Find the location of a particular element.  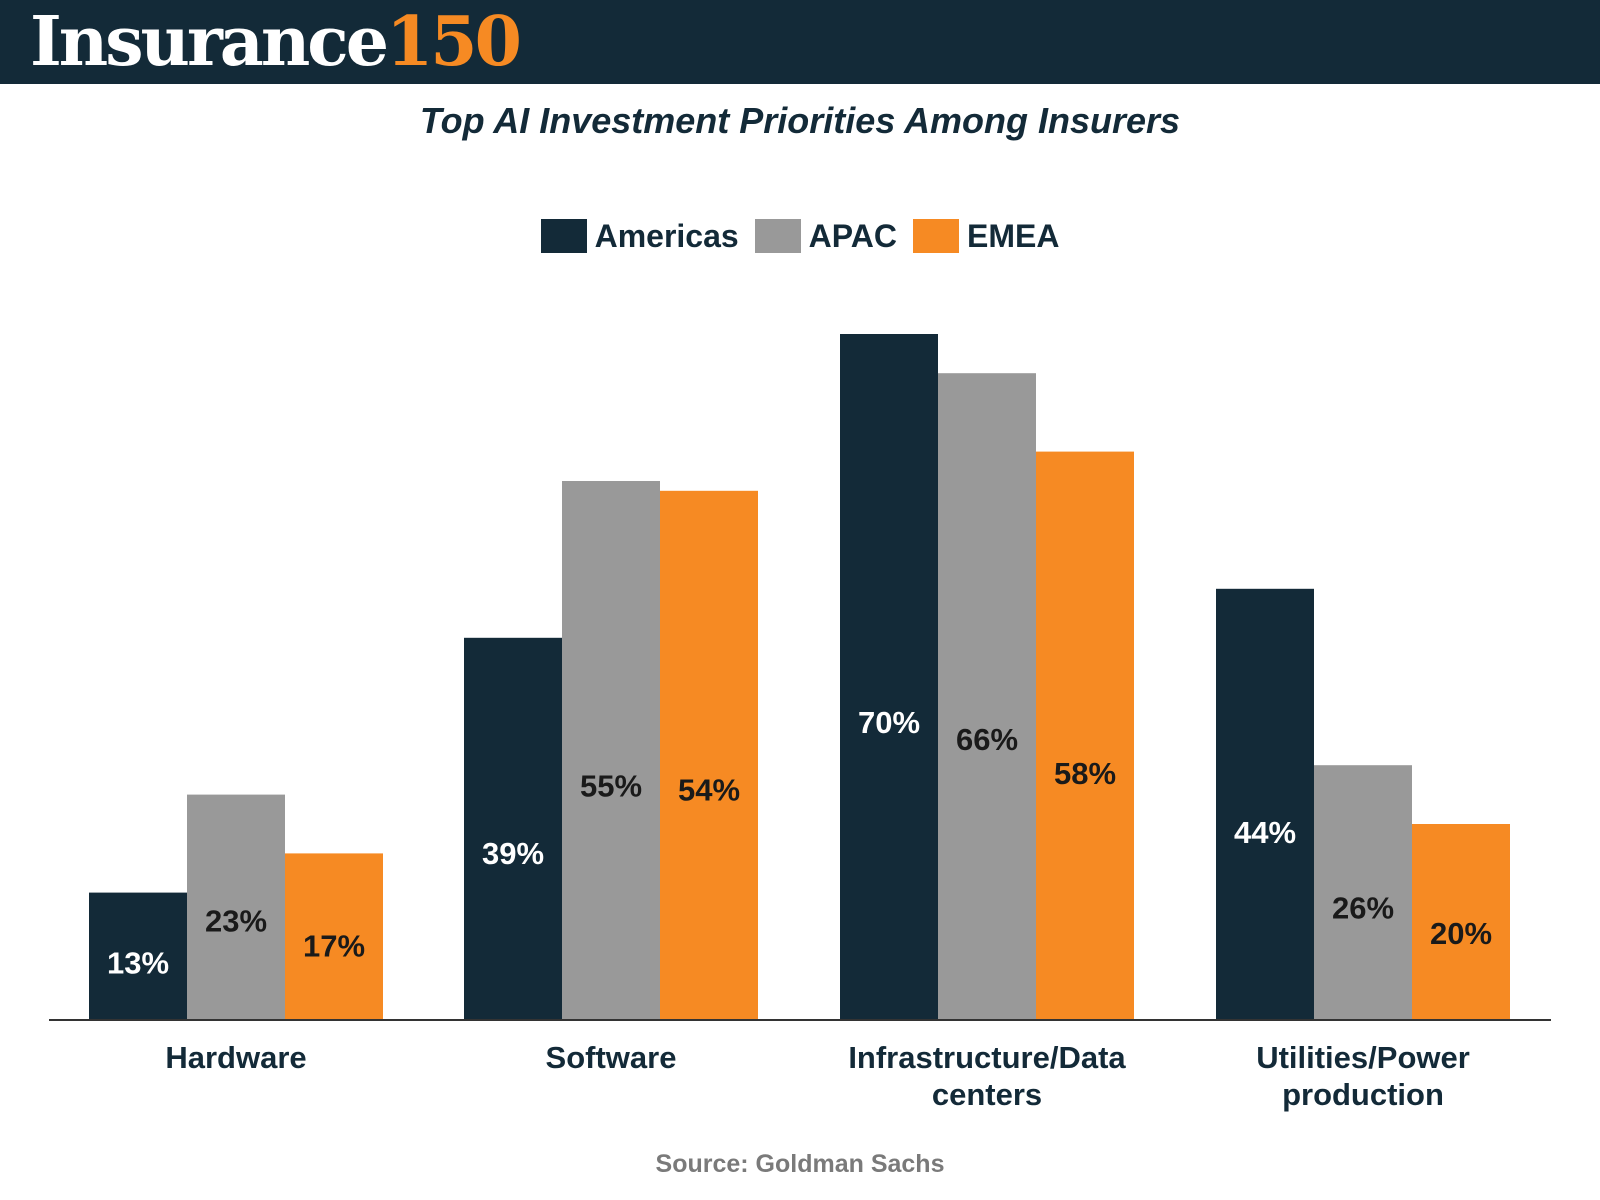

category-label-3-line-2: centers is located at coordinates (987, 1094).